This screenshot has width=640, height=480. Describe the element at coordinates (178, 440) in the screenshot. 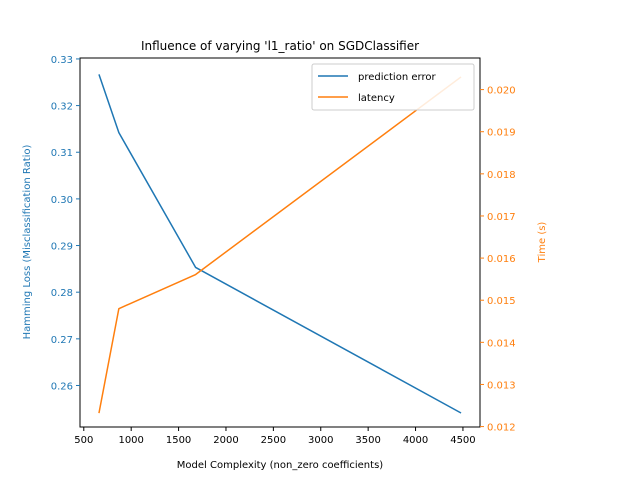

I see `x-tick-label: 1500` at that location.